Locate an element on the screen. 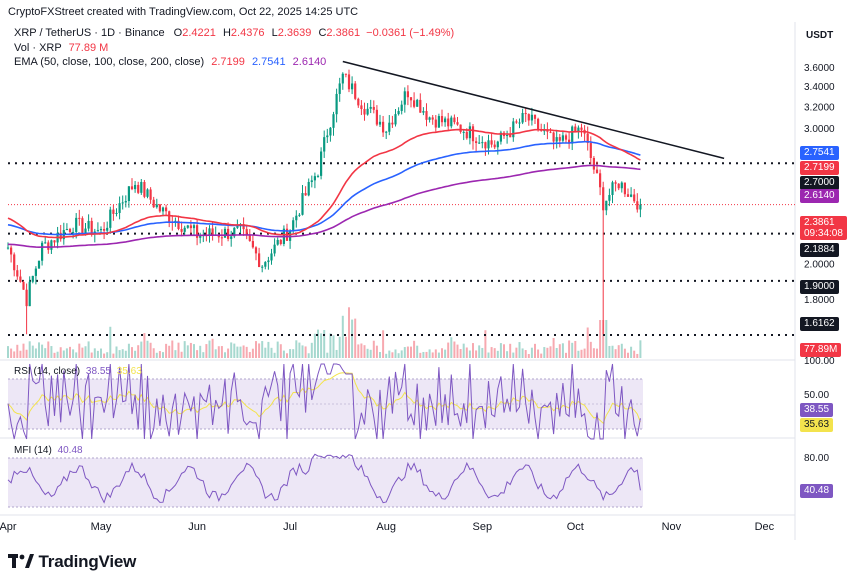 This screenshot has height=586, width=860. y-tick-label: 3.0000 is located at coordinates (819, 129).